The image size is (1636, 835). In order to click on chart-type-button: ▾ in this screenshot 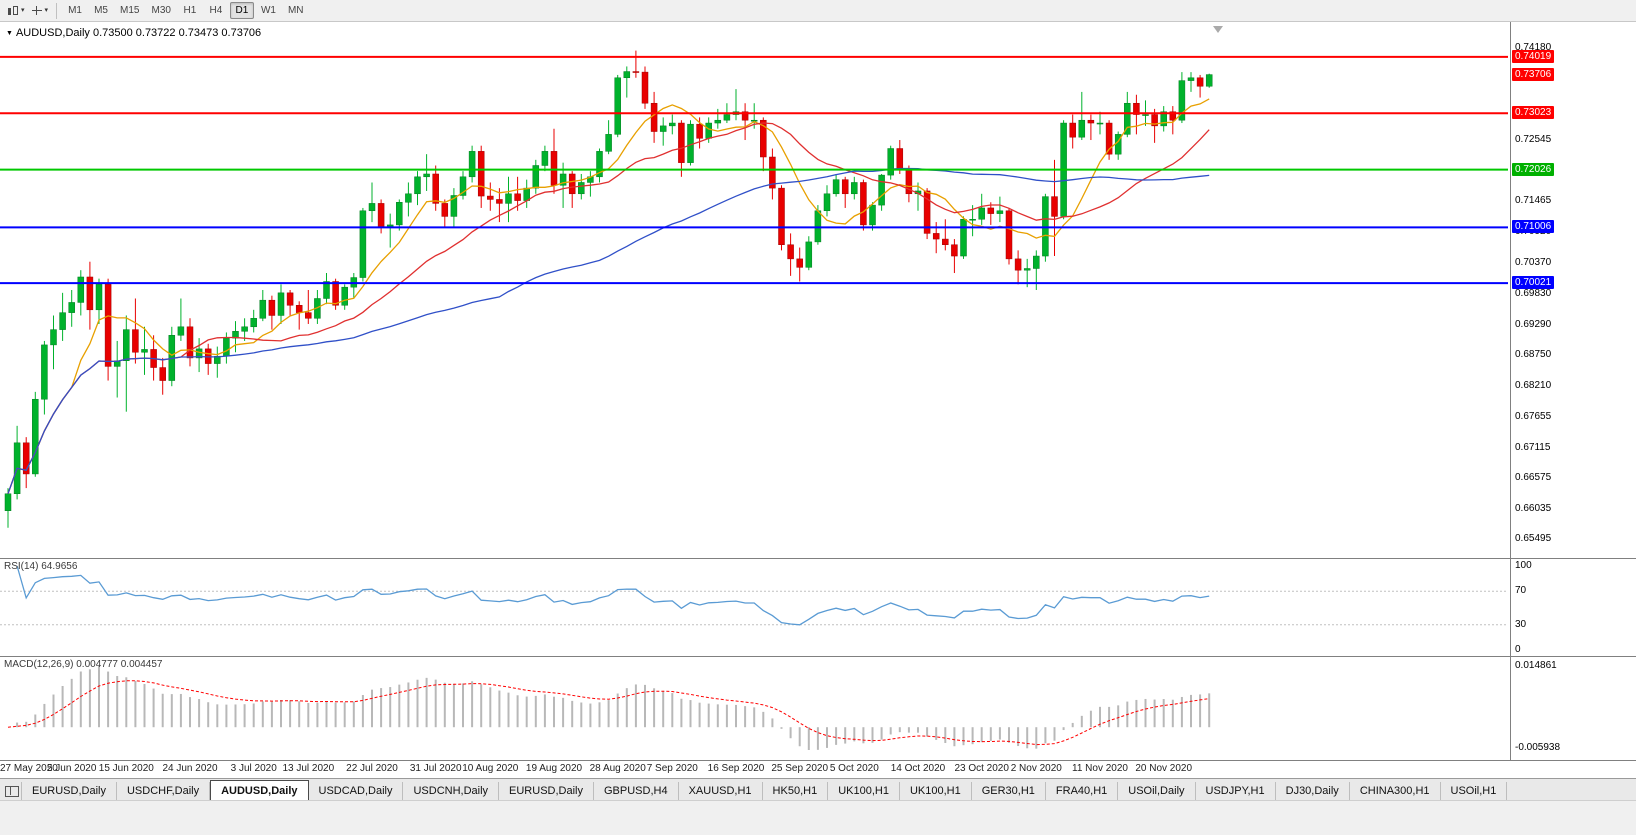, I will do `click(15, 11)`.